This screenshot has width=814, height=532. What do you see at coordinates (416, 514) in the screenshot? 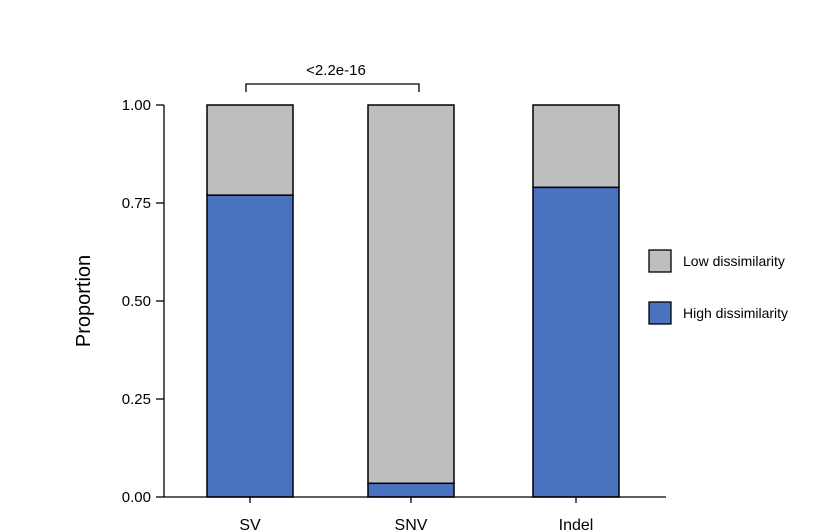
I see `x-labels-group: SV SNV Indel` at bounding box center [416, 514].